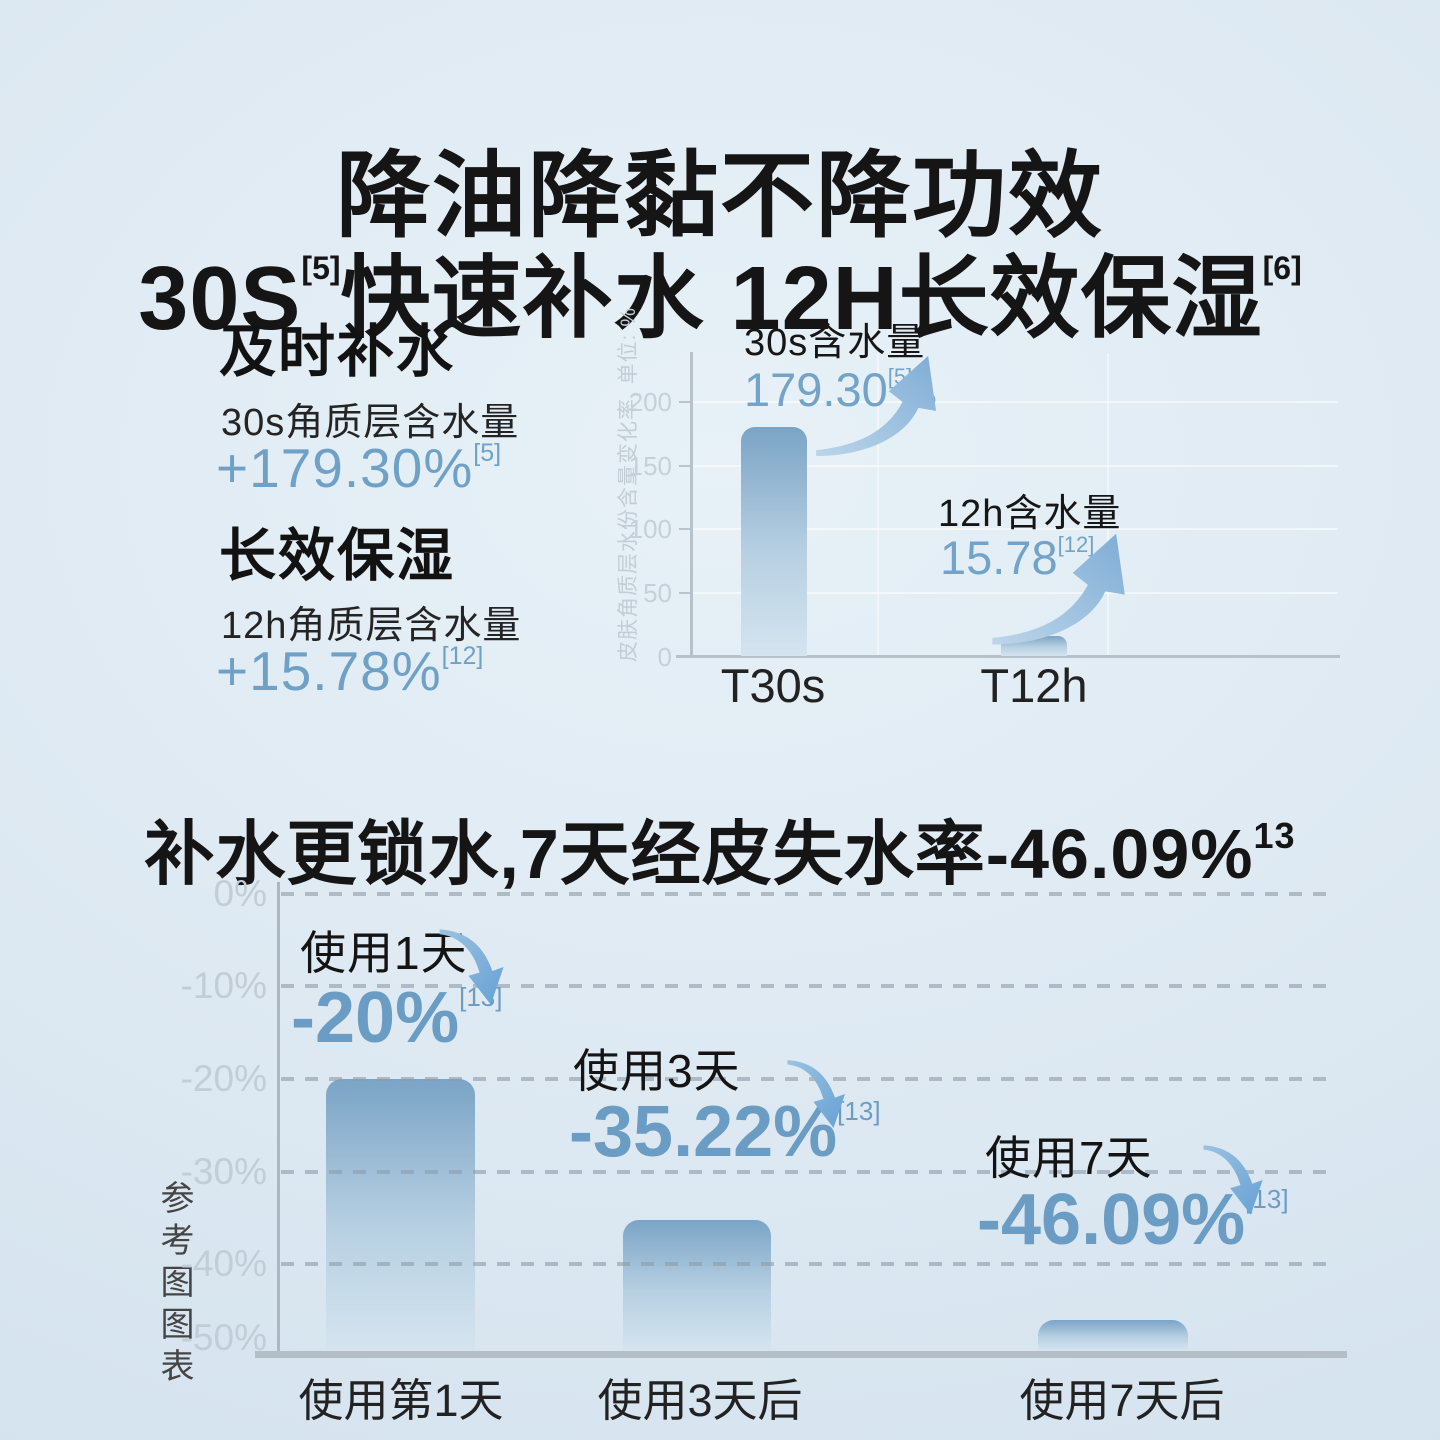 The height and width of the screenshot is (1440, 1440). I want to click on annotation-label-day1: 使用1天, so click(384, 953).